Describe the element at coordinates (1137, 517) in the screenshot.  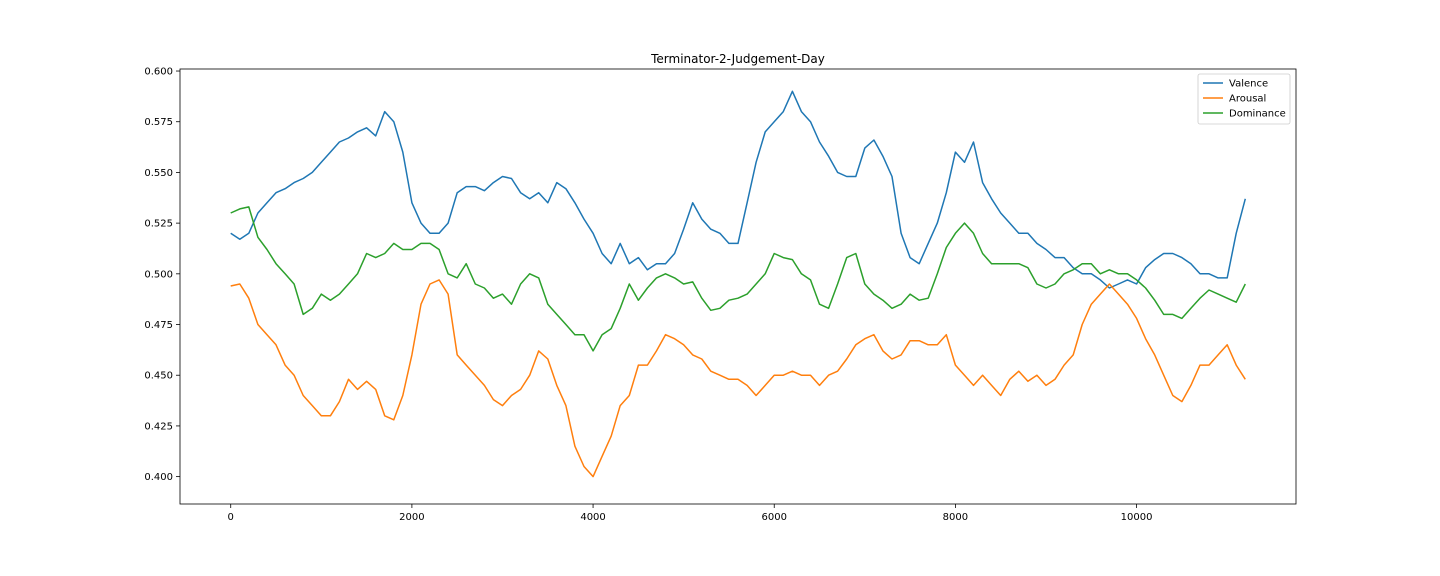
I see `x-tick-label: 10000` at that location.